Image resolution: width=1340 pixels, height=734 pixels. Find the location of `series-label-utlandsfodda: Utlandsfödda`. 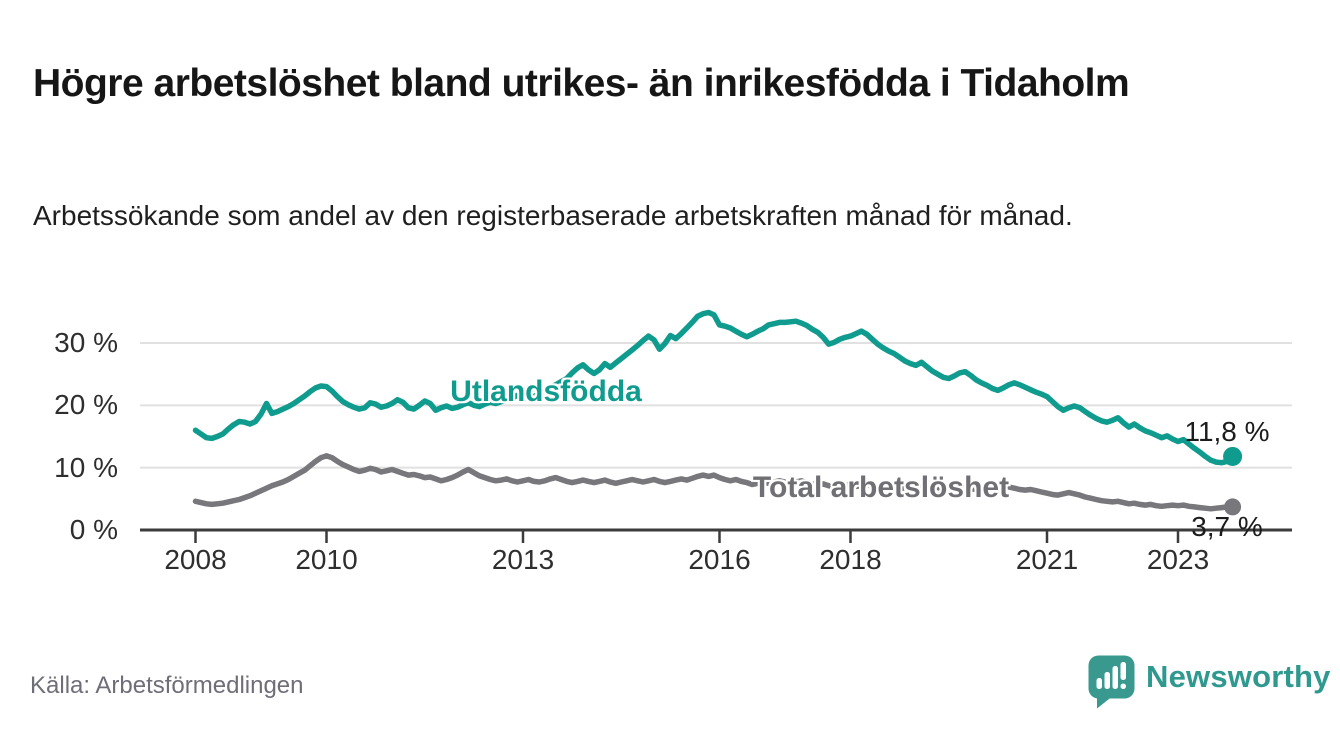

series-label-utlandsfodda: Utlandsfödda is located at coordinates (546, 391).